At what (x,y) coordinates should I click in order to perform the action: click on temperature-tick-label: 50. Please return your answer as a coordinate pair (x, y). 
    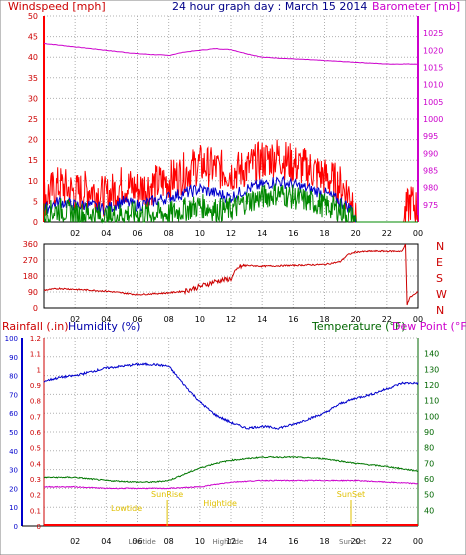
    Looking at the image, I should click on (429, 495).